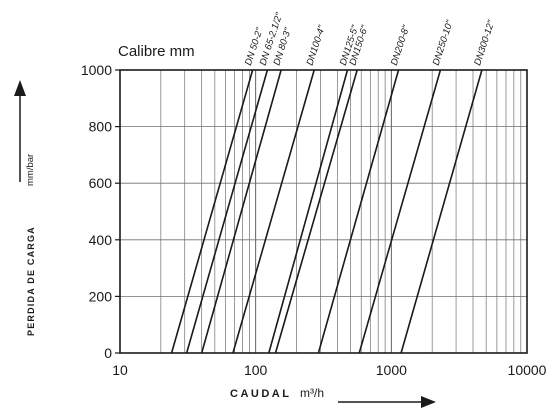 The image size is (556, 411). Describe the element at coordinates (101, 183) in the screenshot. I see `y-tick-label: 600` at that location.